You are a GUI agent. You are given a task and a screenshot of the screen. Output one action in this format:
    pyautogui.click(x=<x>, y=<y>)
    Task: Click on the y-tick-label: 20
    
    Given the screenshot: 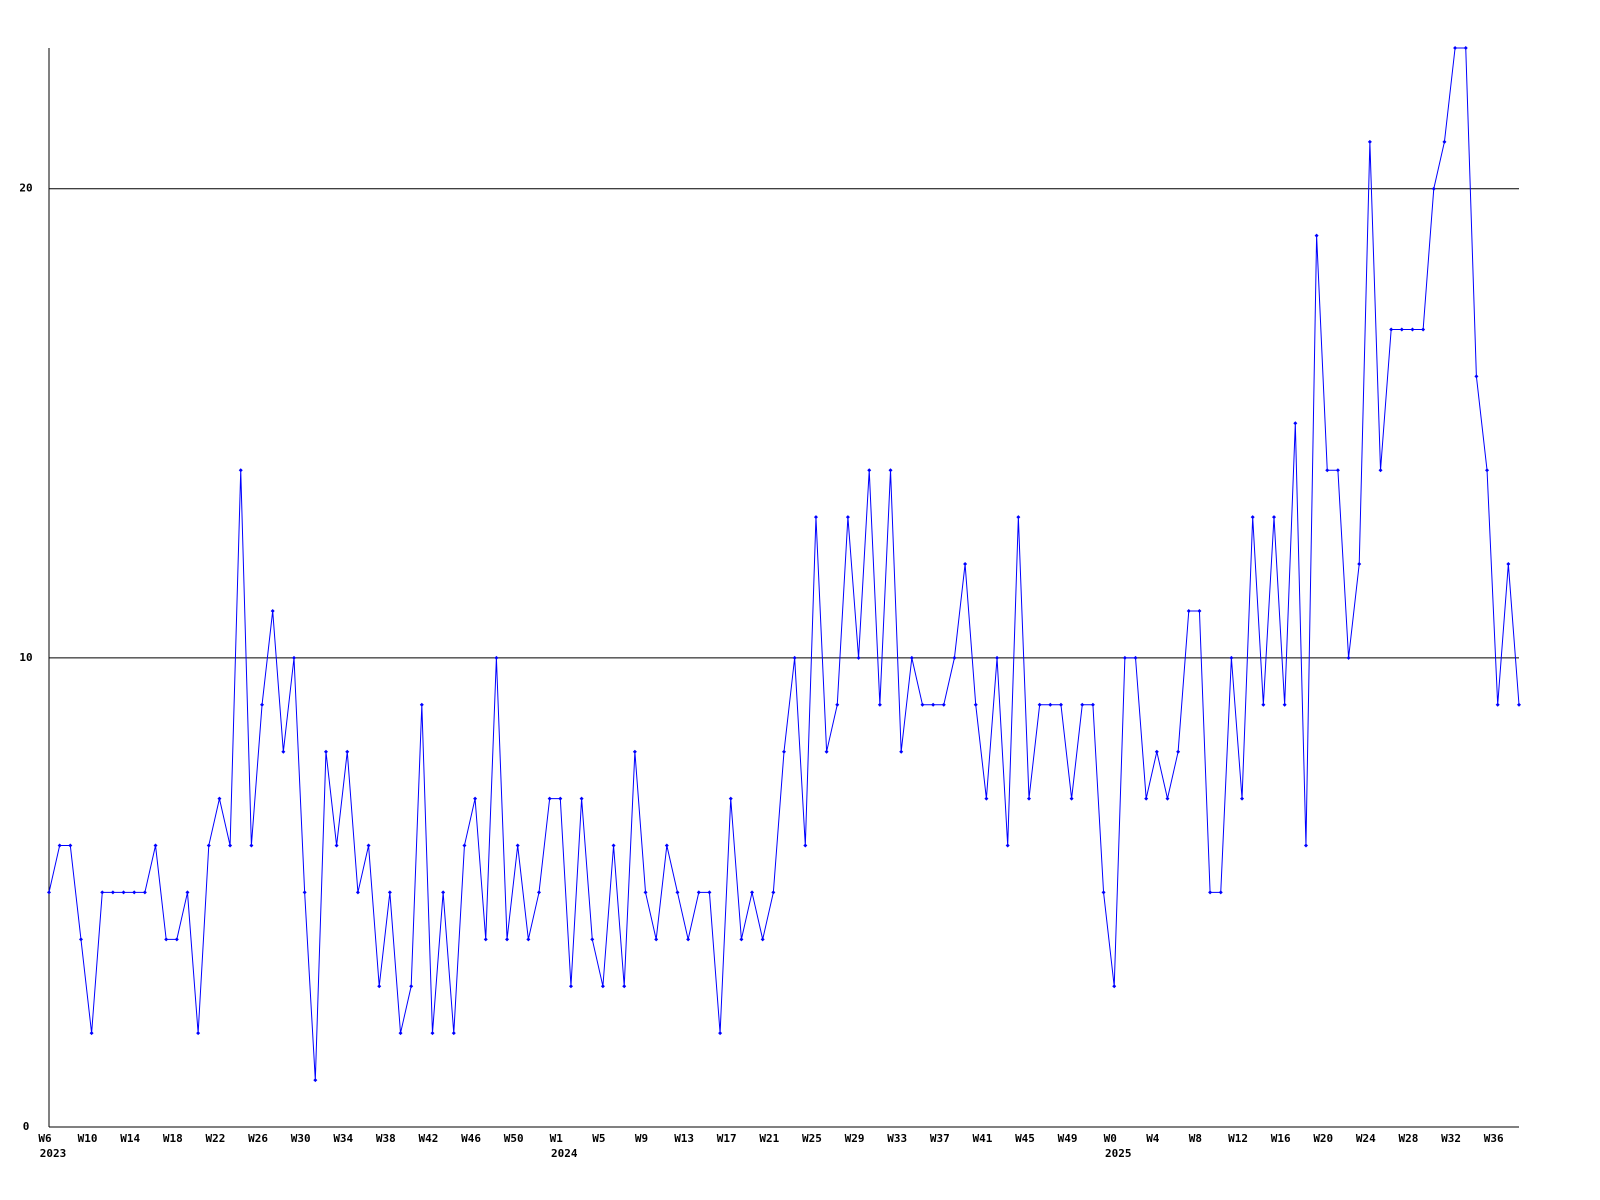 What is the action you would take?
    pyautogui.click(x=25, y=188)
    